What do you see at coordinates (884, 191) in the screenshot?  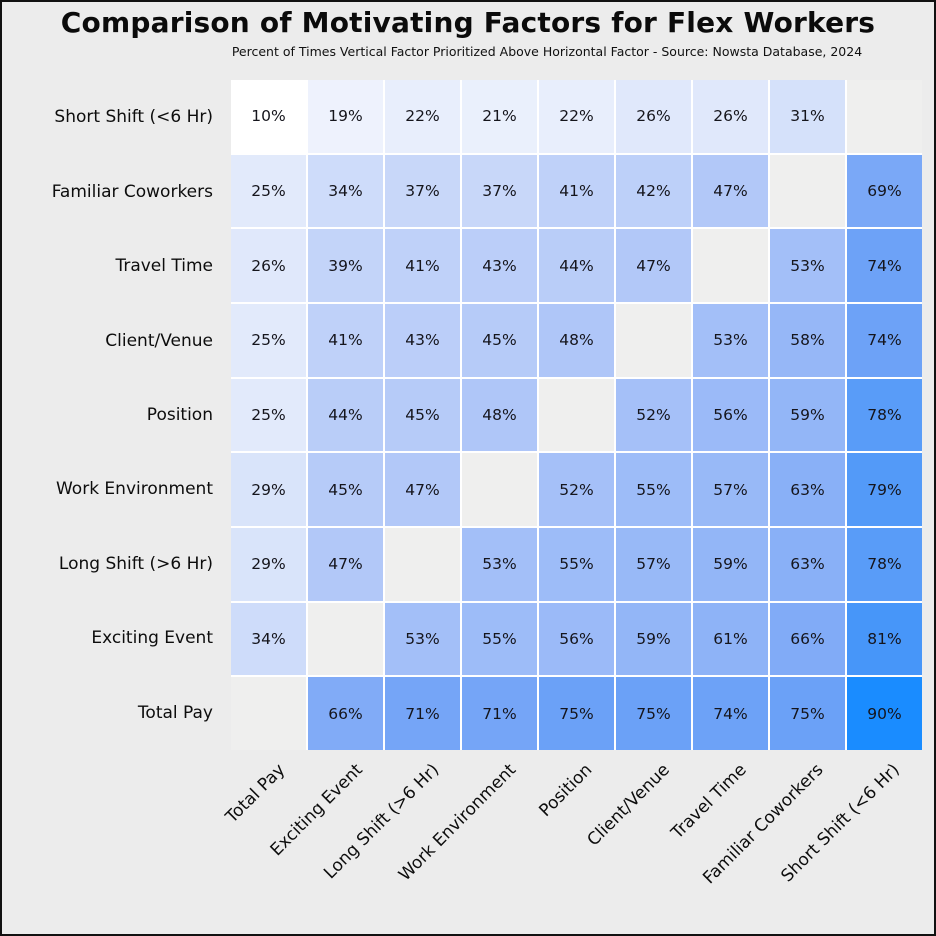 I see `heatmap-cell: 69%` at bounding box center [884, 191].